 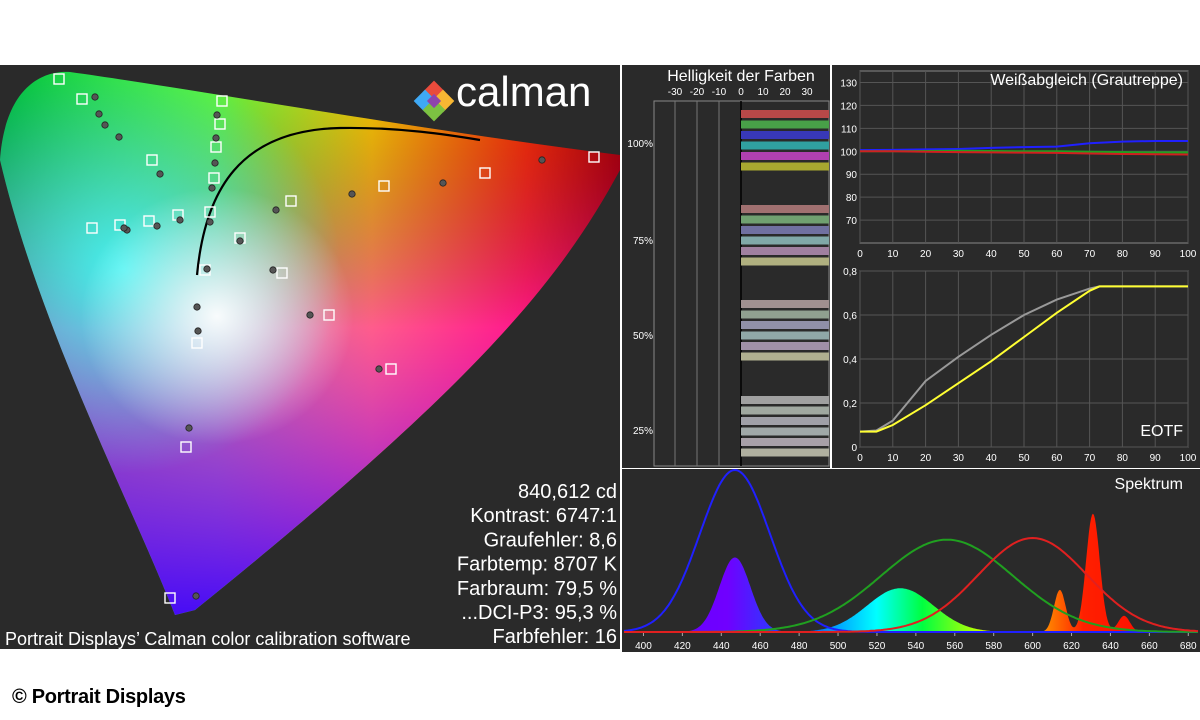 I want to click on tick-label: 120, so click(x=848, y=106).